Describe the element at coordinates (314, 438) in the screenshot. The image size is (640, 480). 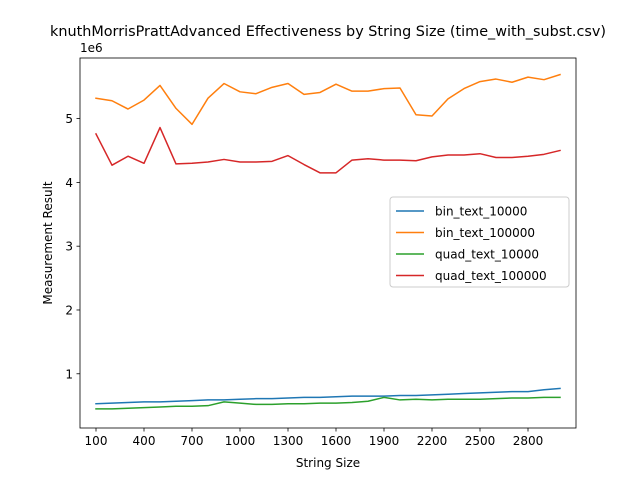
I see `x-axis: 100 400 700 1000 1300 1600 1900 2200 2500 2800` at that location.